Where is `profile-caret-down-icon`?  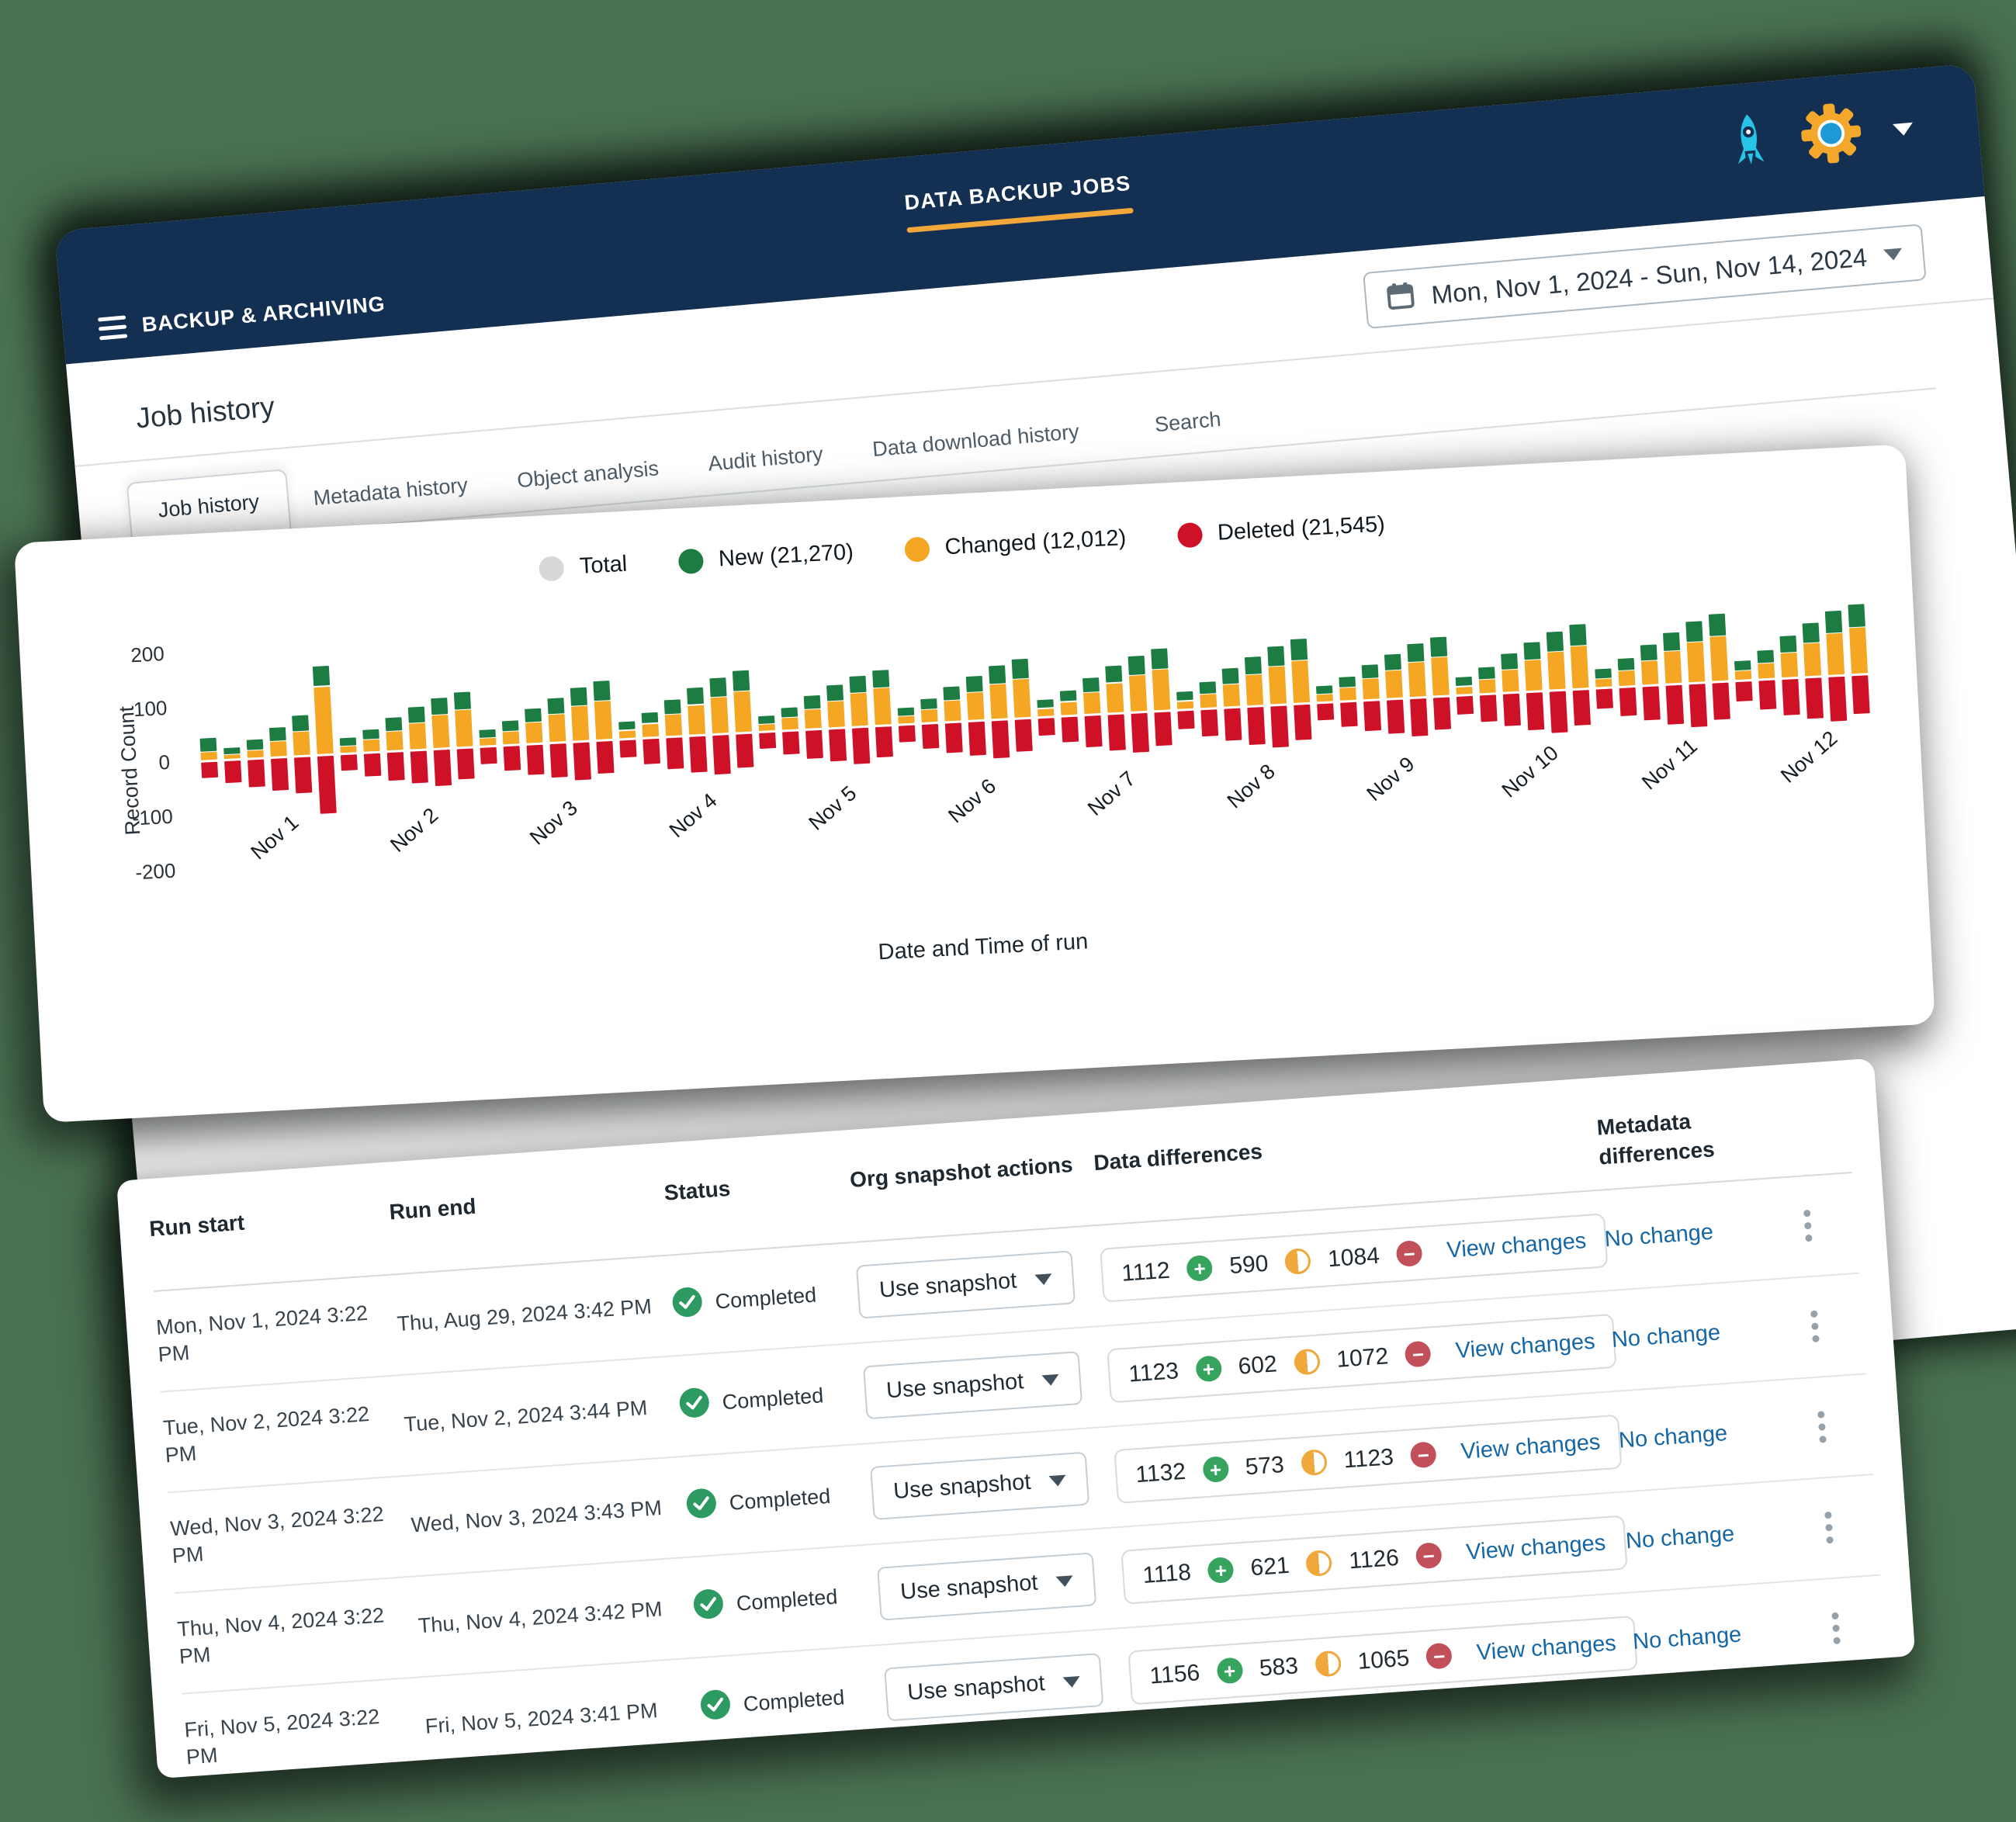
profile-caret-down-icon is located at coordinates (1903, 129).